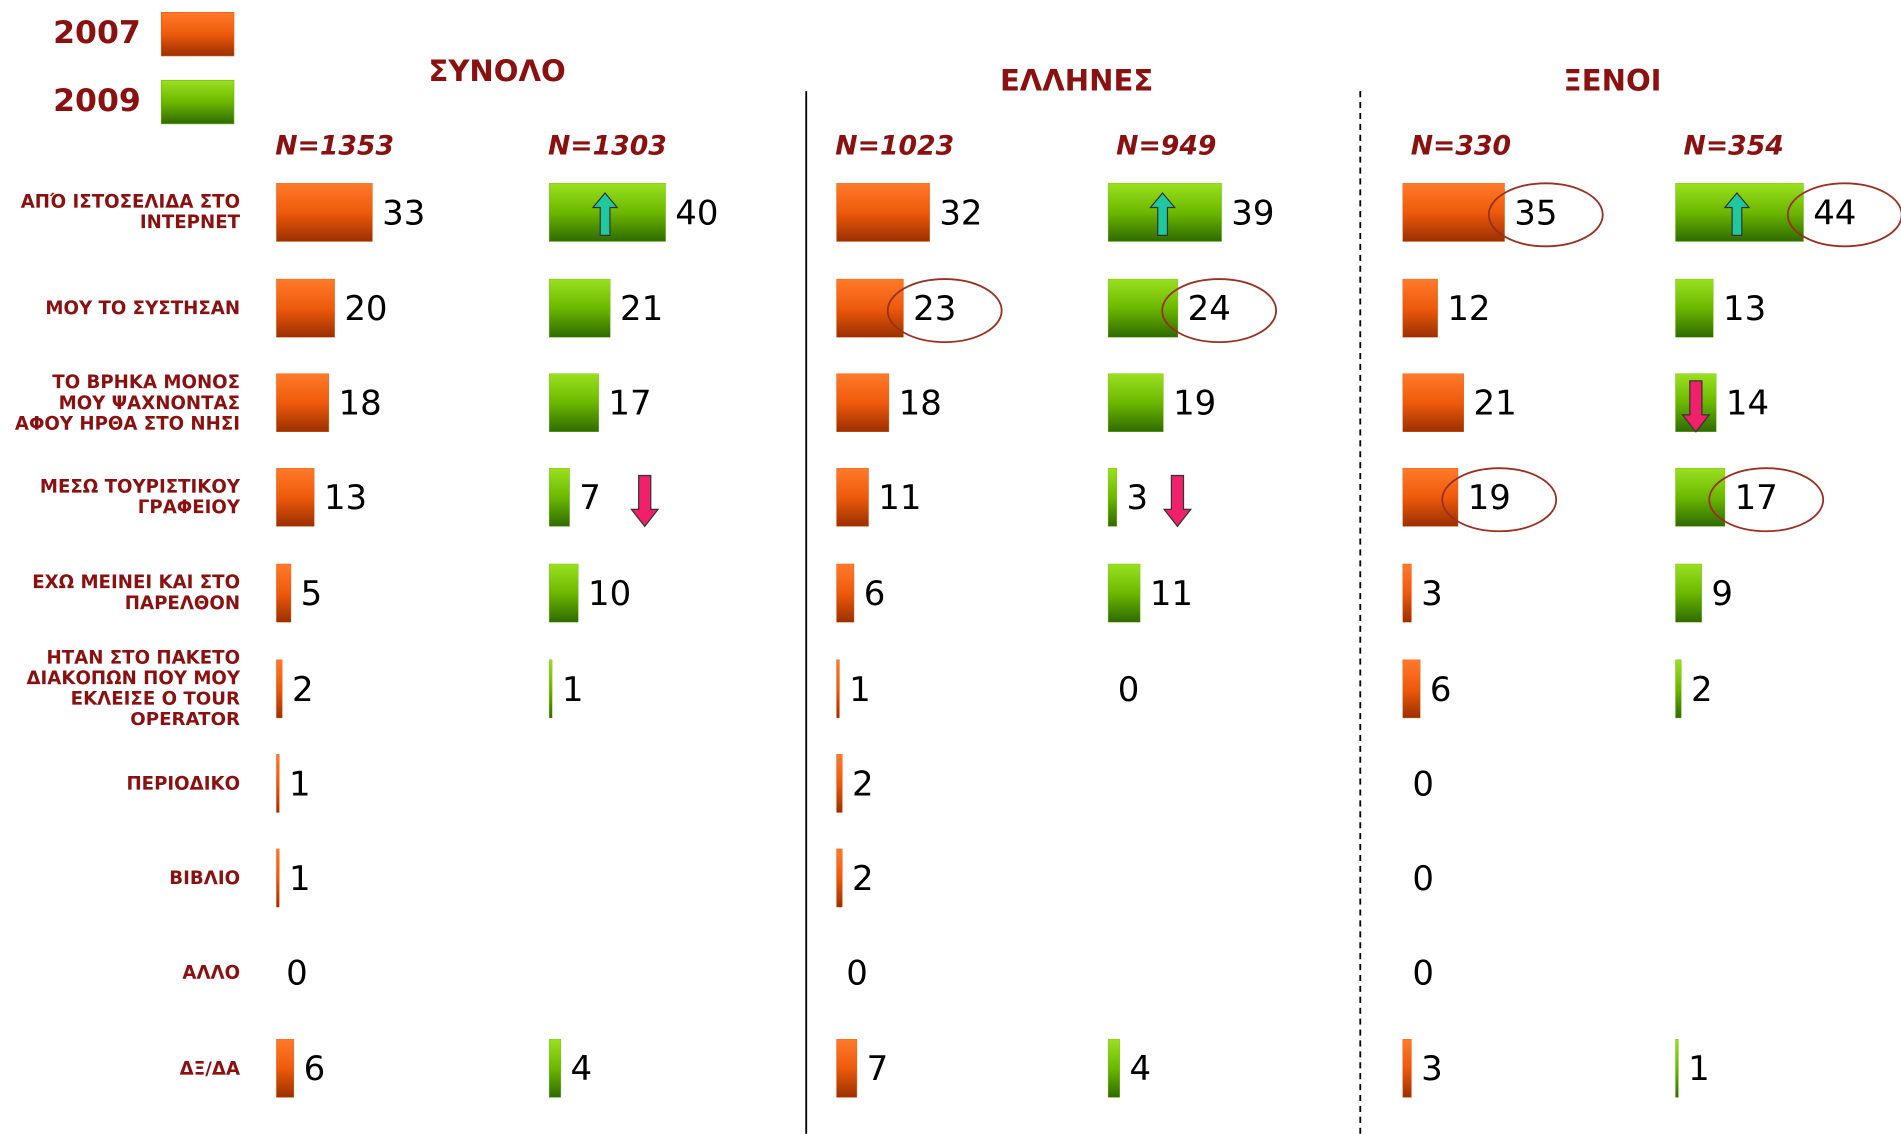 Image resolution: width=1901 pixels, height=1134 pixels. Describe the element at coordinates (365, 309) in the screenshot. I see `value-label: 20` at that location.